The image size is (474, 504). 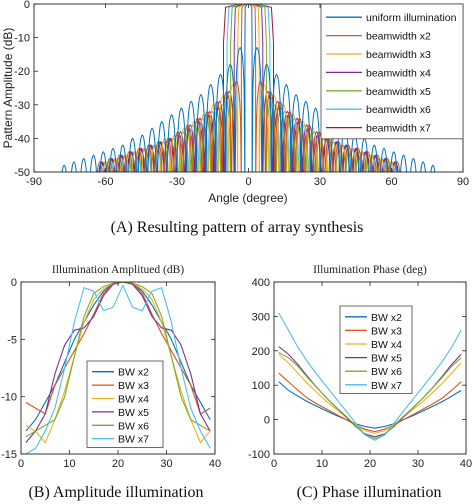 What do you see at coordinates (274, 464) in the screenshot?
I see `chart-c-xtick-label: 0` at bounding box center [274, 464].